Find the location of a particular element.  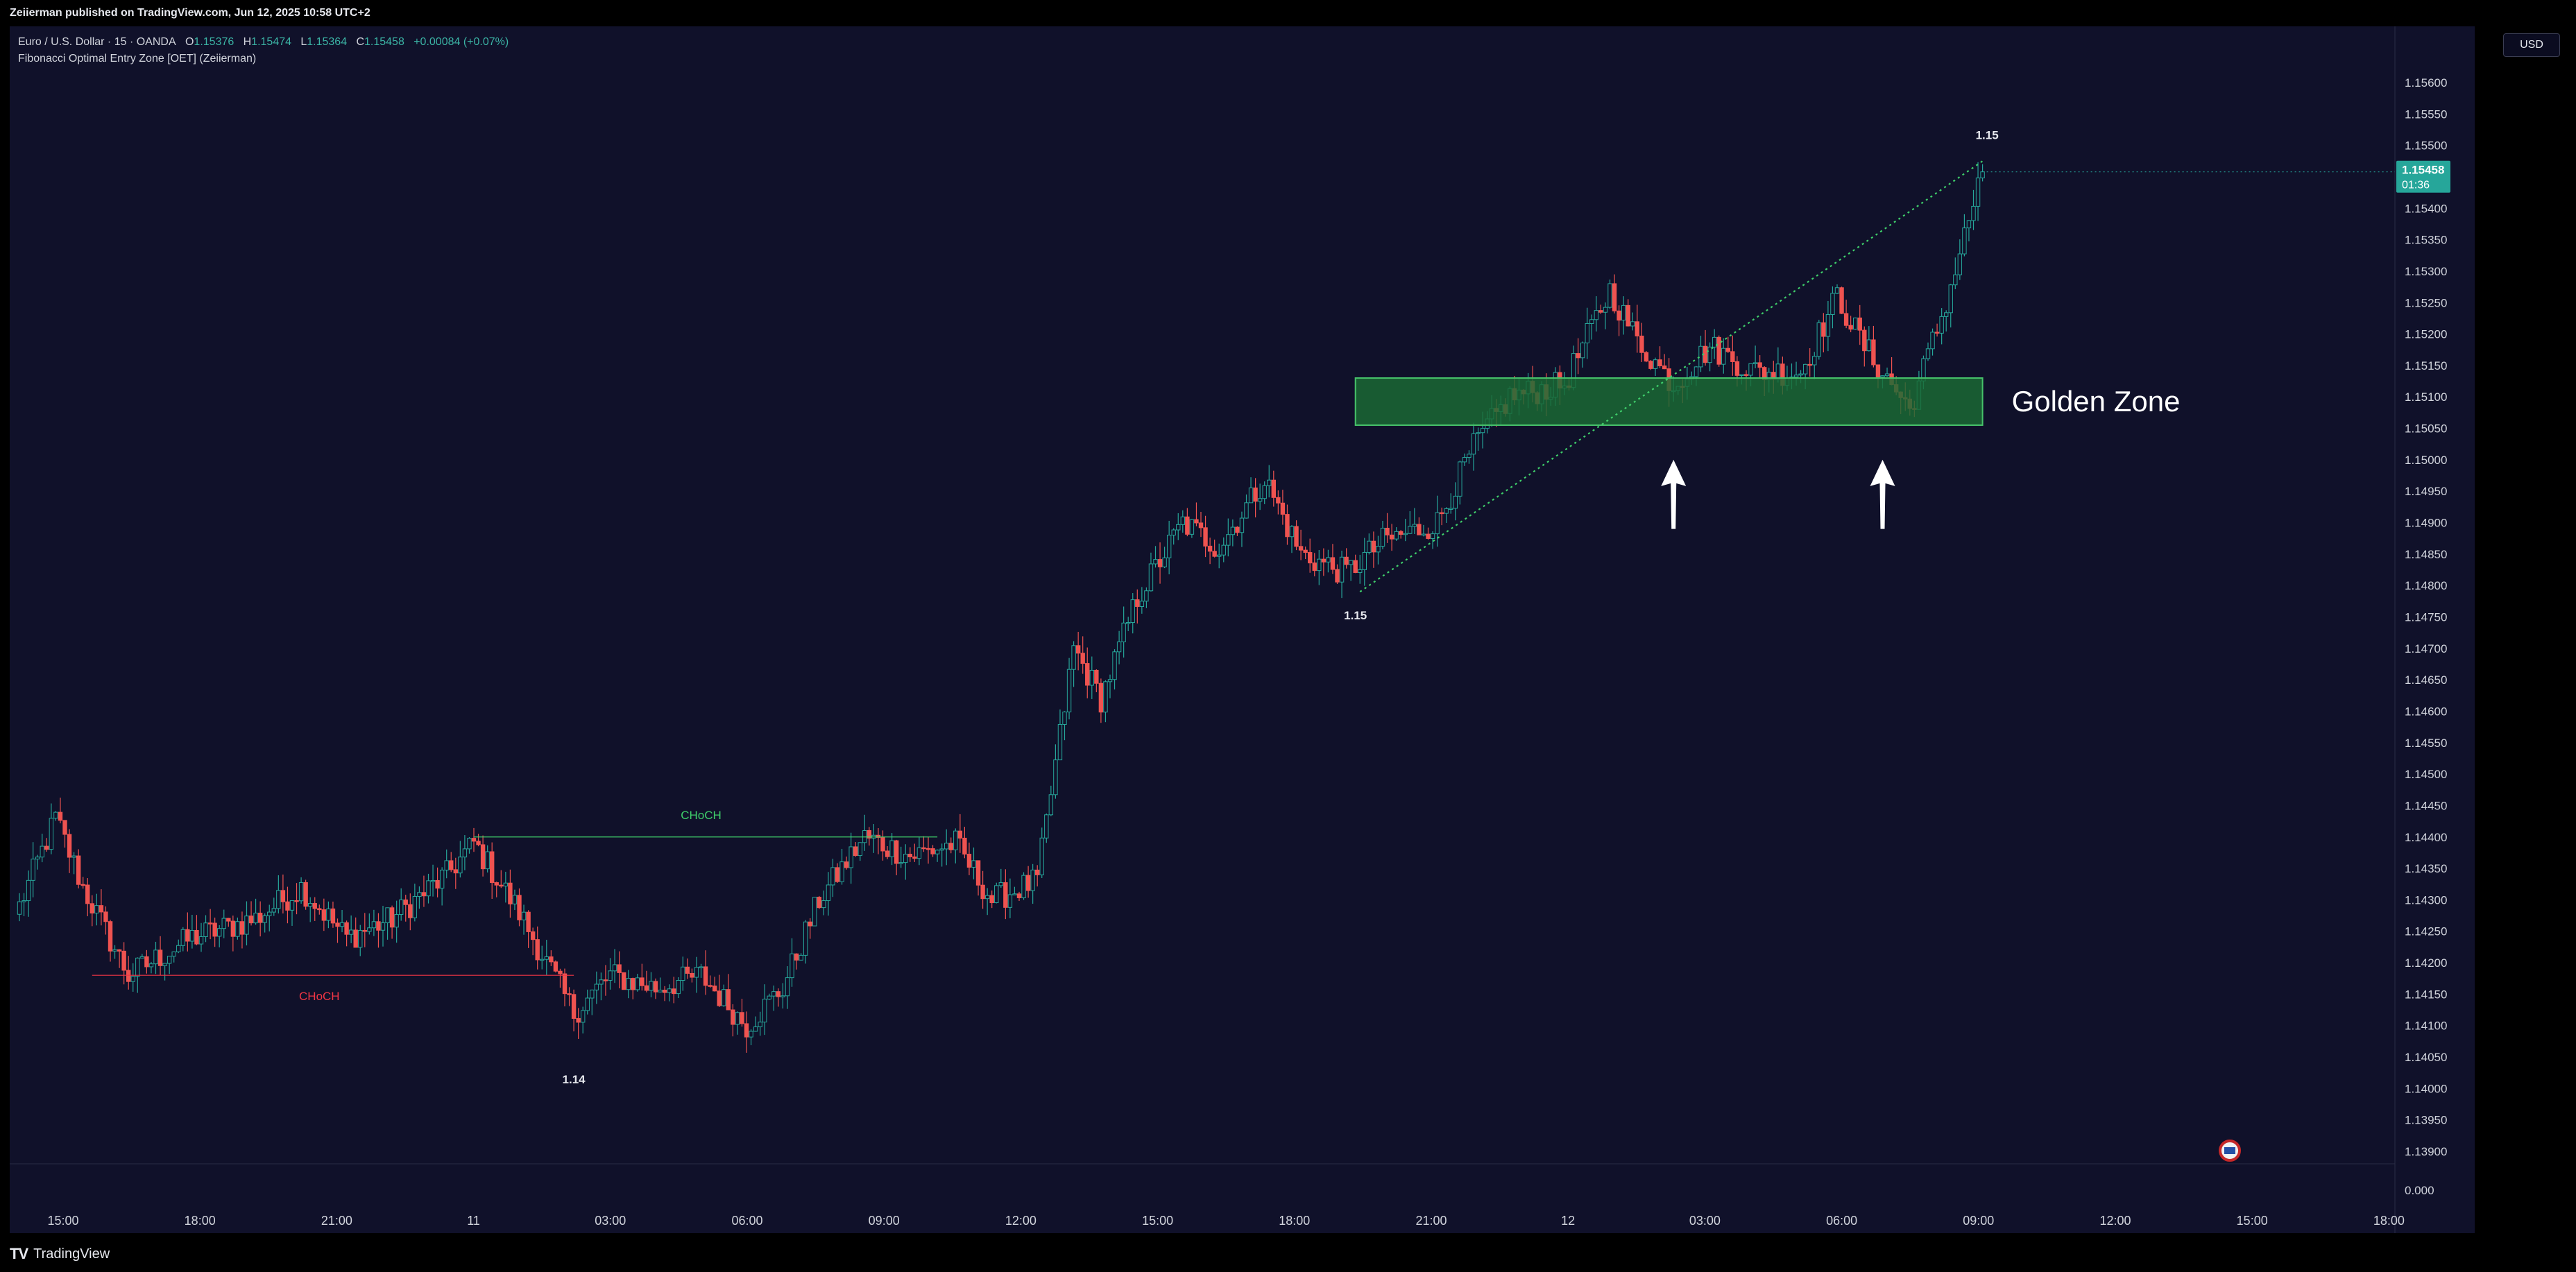

y-tick-label: 1.15050 is located at coordinates (2426, 429).